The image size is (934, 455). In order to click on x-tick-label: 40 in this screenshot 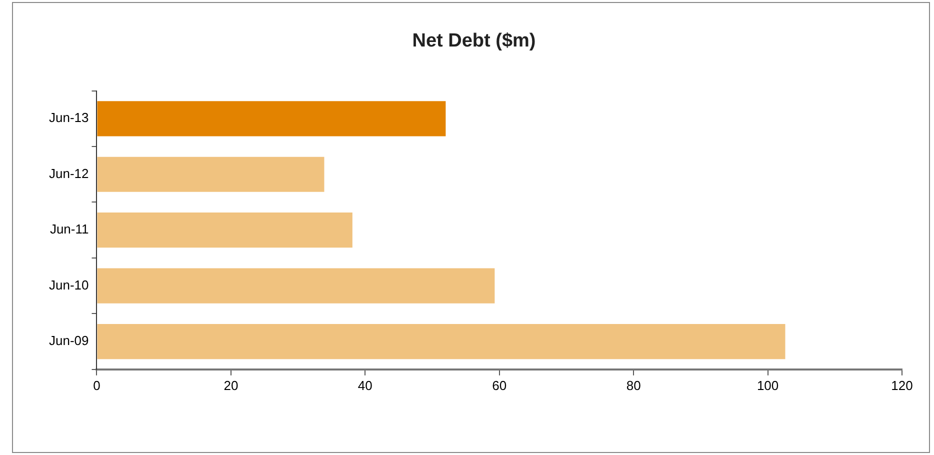, I will do `click(365, 385)`.